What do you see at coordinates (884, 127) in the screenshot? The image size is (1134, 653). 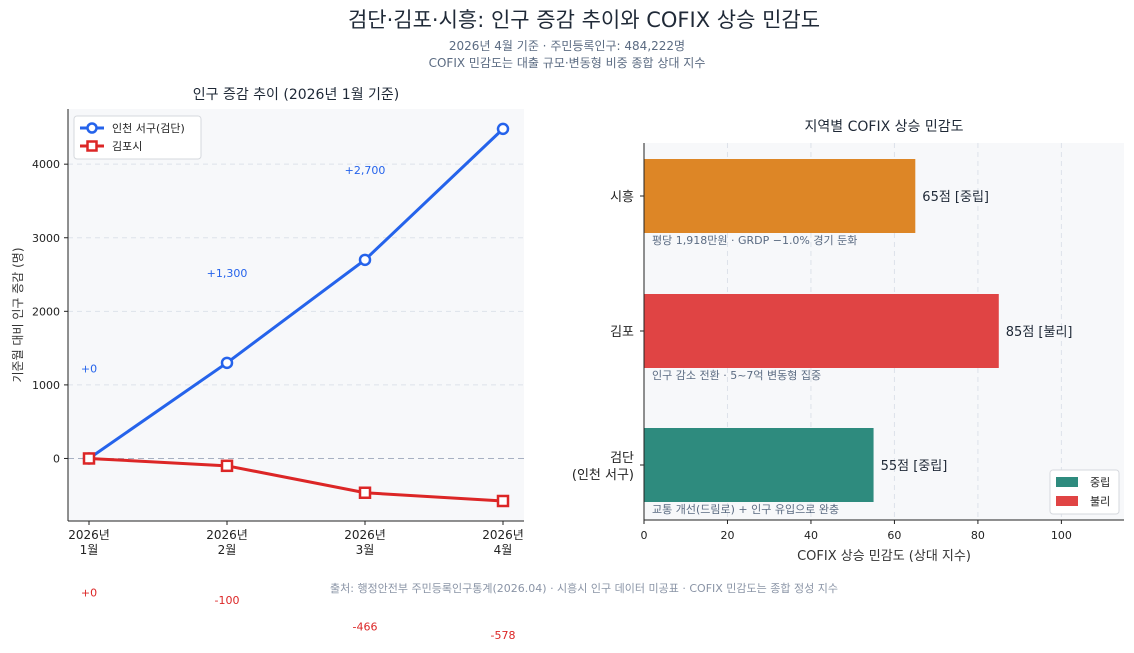 I see `bar-chart-title: 지역별 COFIX 상승 민감도` at bounding box center [884, 127].